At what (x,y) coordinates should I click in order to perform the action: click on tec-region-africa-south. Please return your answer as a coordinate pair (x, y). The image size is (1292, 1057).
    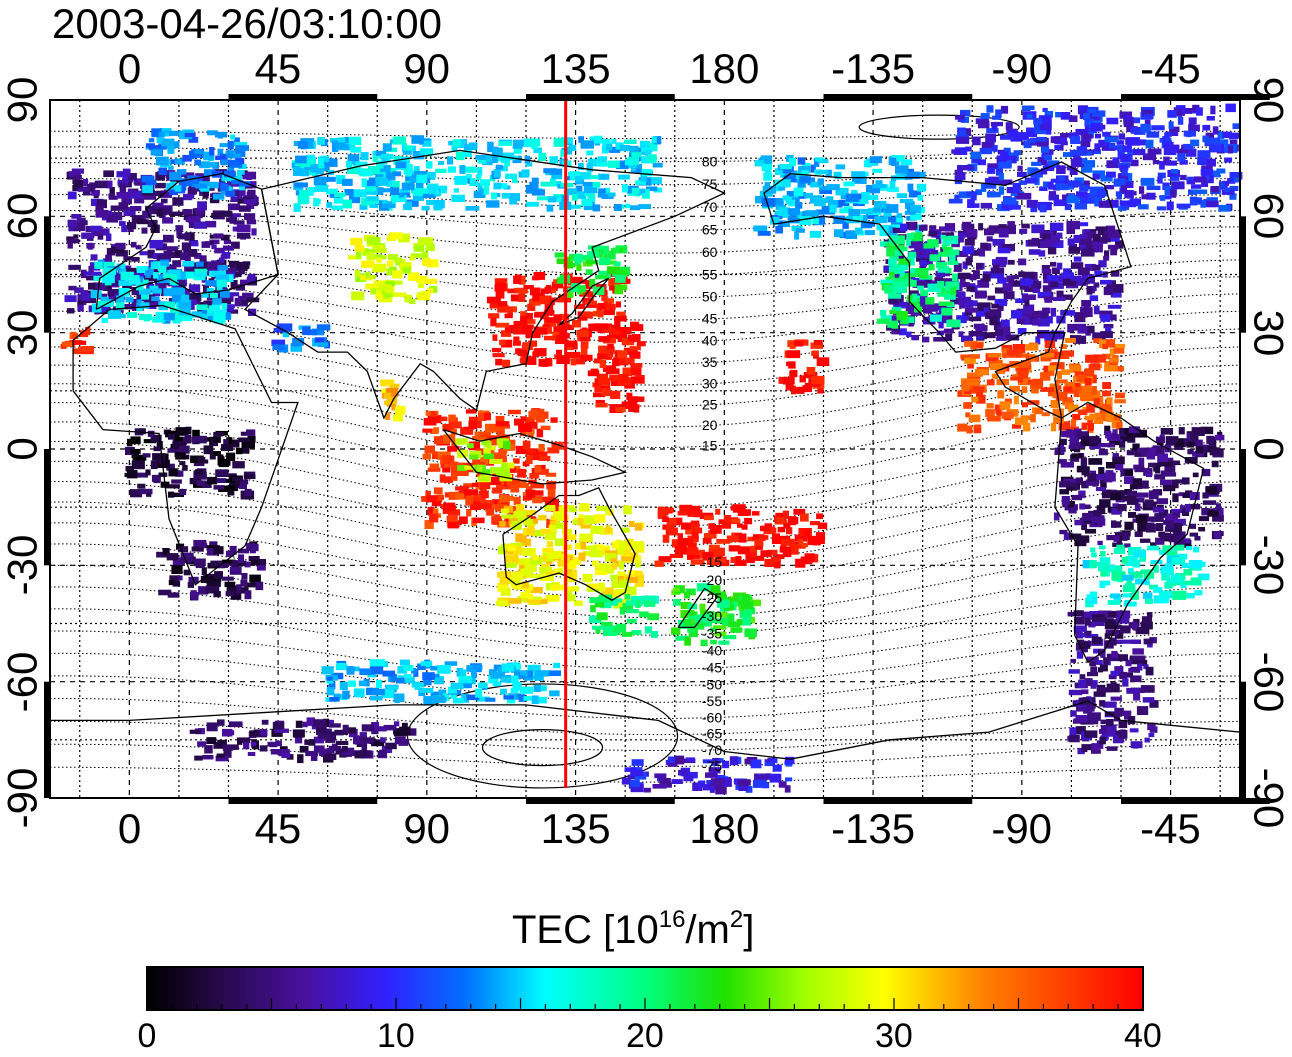
    Looking at the image, I should click on (211, 570).